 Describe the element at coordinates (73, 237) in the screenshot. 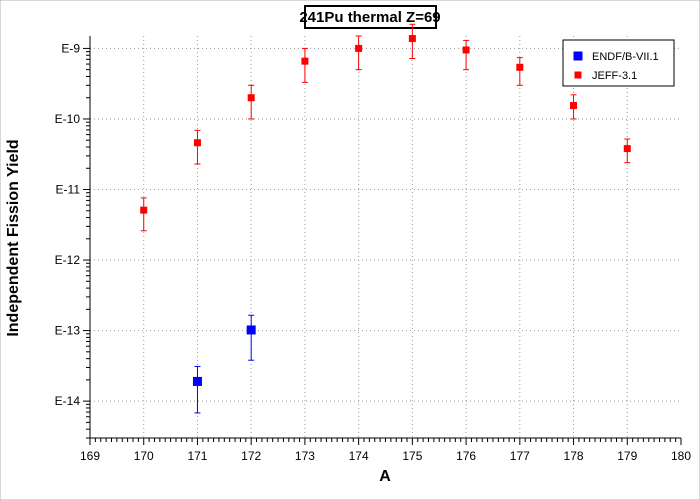

I see `y-axis: E-14 E-13 E-12 E-11 E-10 E-9` at that location.